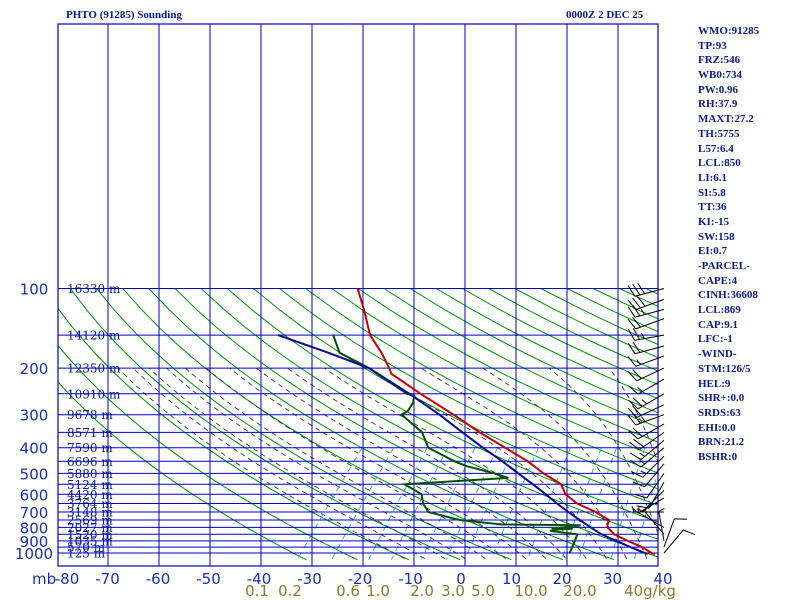 The image size is (800, 600). I want to click on mixing-ratio-label: 40g/kg, so click(650, 591).